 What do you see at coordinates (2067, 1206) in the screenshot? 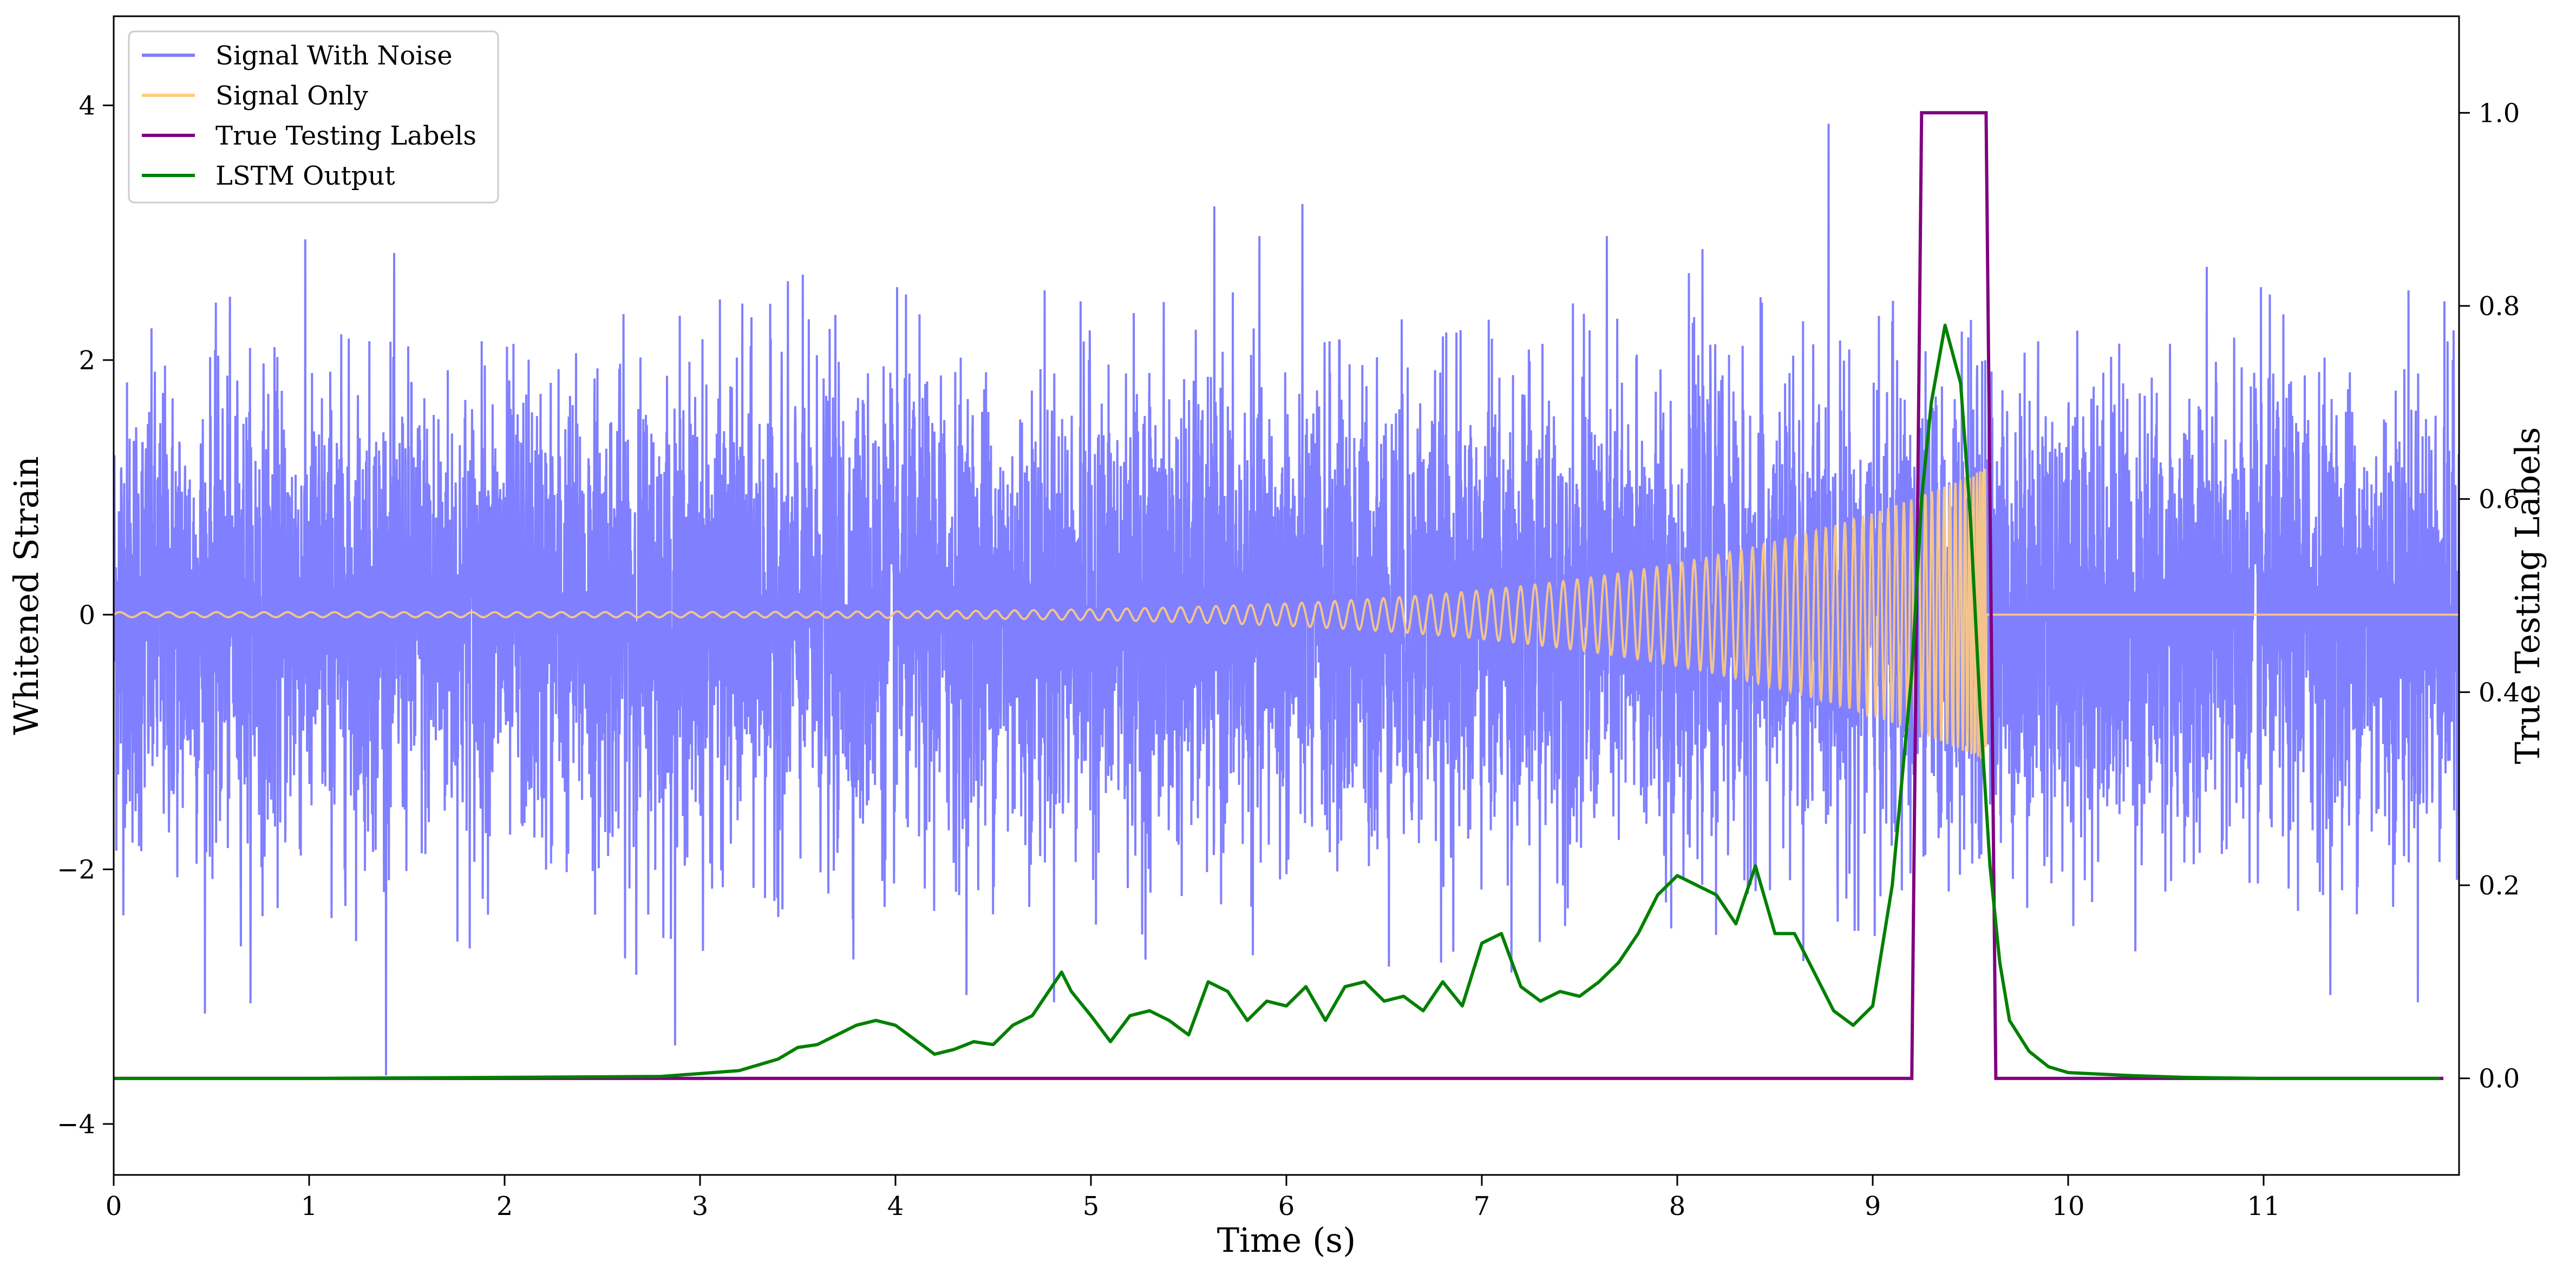
I see `x-tick-label: 10` at bounding box center [2067, 1206].